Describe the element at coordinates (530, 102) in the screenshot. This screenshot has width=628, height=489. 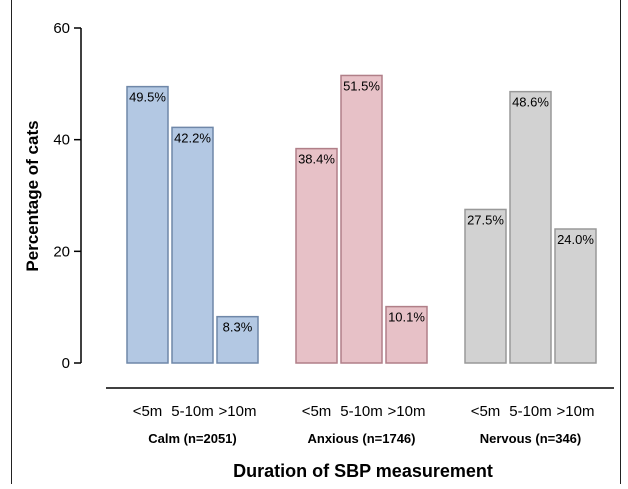
I see `data-label: 48.6%` at that location.